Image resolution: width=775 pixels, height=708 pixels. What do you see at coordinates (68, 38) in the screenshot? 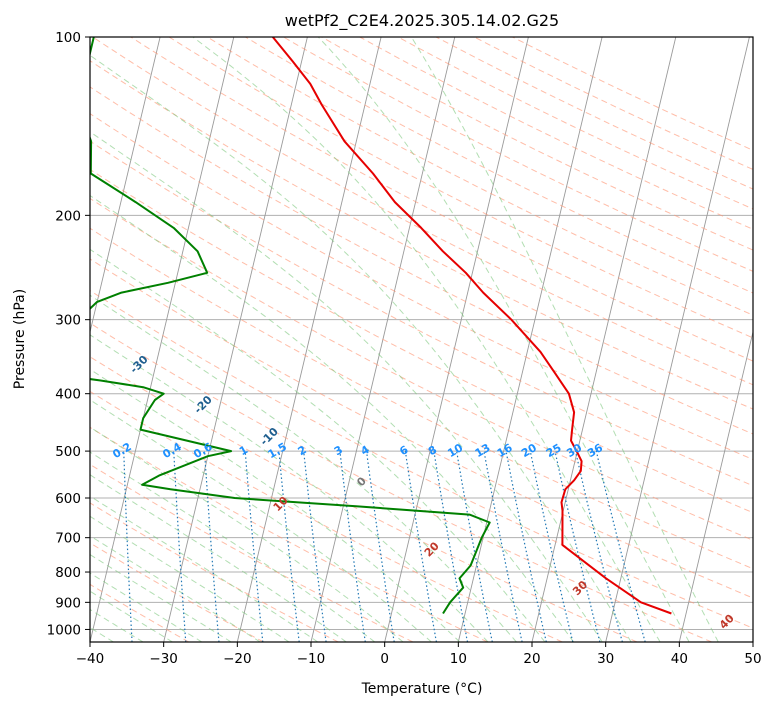
I see `y-tick-label: 100` at bounding box center [68, 38].